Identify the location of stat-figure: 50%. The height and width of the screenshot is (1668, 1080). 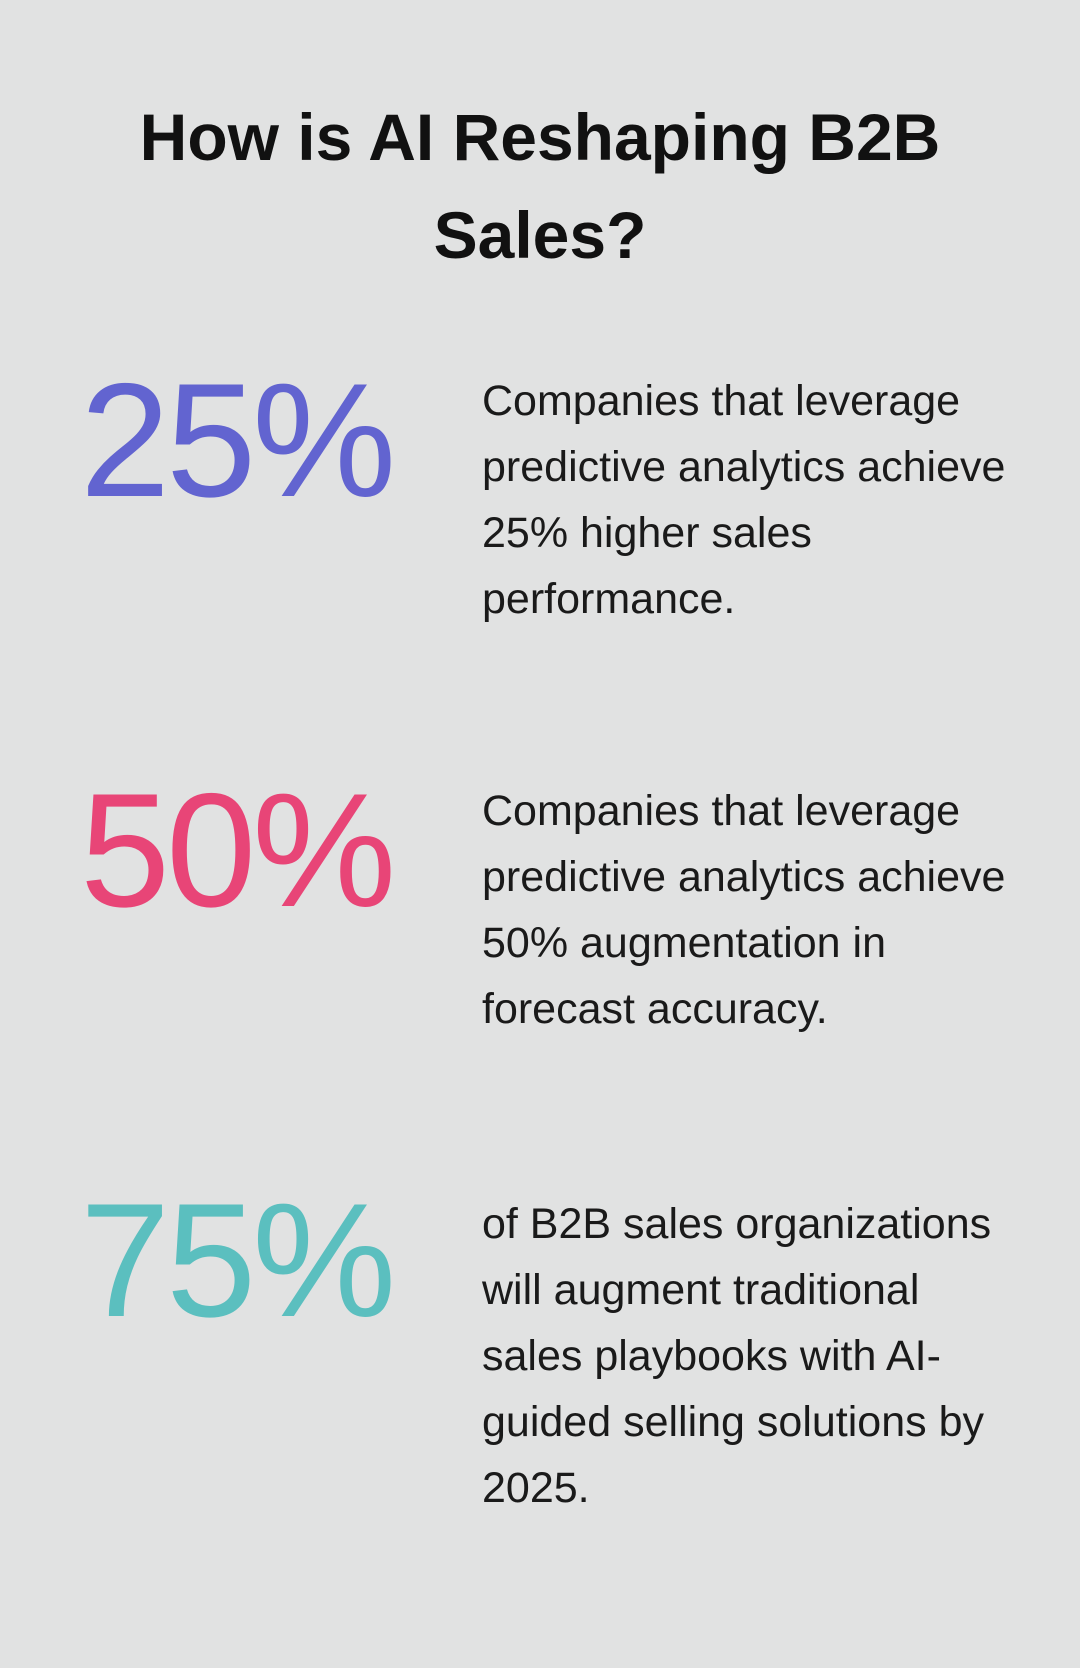
(238, 850).